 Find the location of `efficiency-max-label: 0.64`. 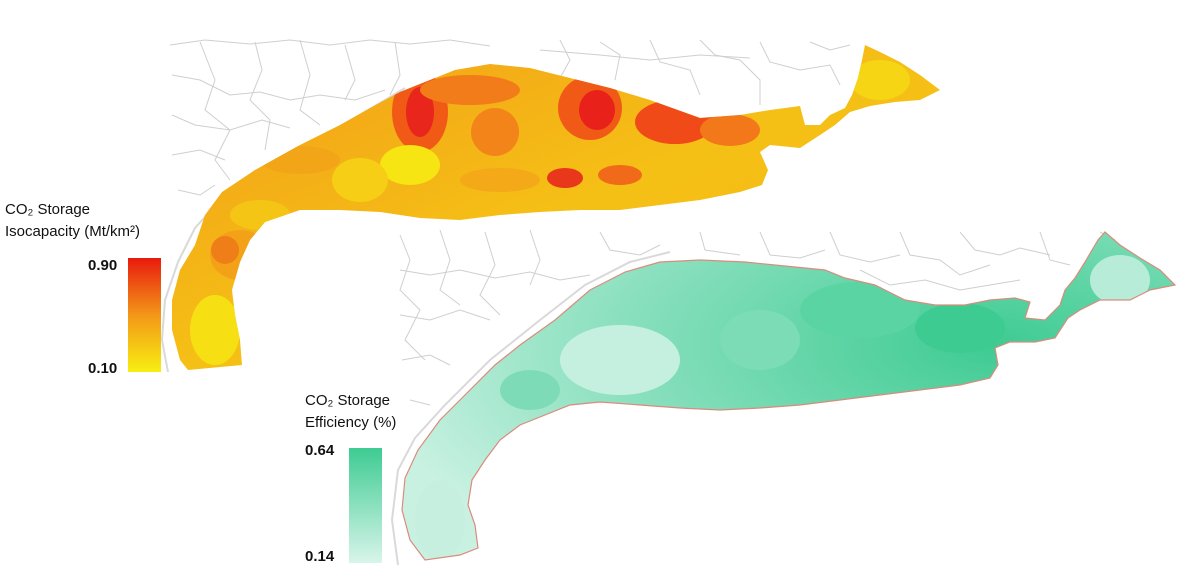

efficiency-max-label: 0.64 is located at coordinates (320, 450).